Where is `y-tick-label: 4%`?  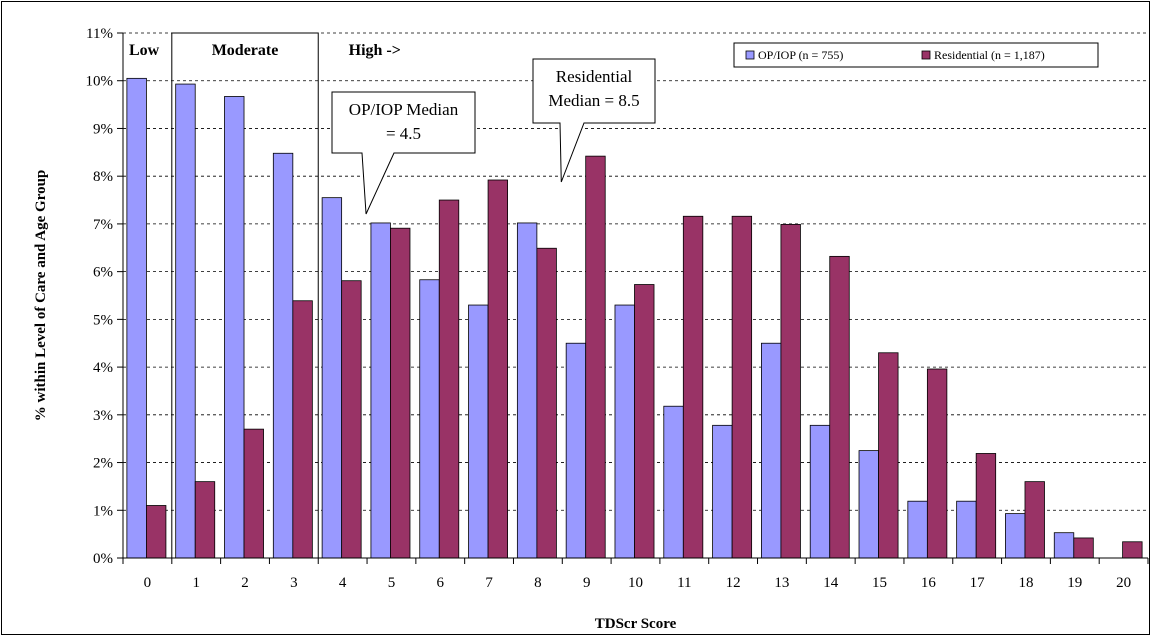 y-tick-label: 4% is located at coordinates (103, 368).